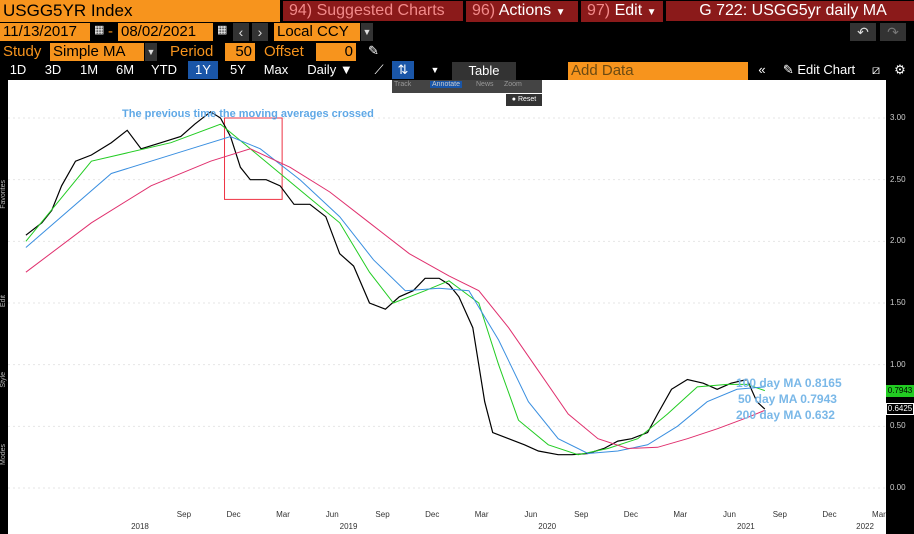 The image size is (914, 534). What do you see at coordinates (524, 100) in the screenshot?
I see `reset-button: ● Reset` at bounding box center [524, 100].